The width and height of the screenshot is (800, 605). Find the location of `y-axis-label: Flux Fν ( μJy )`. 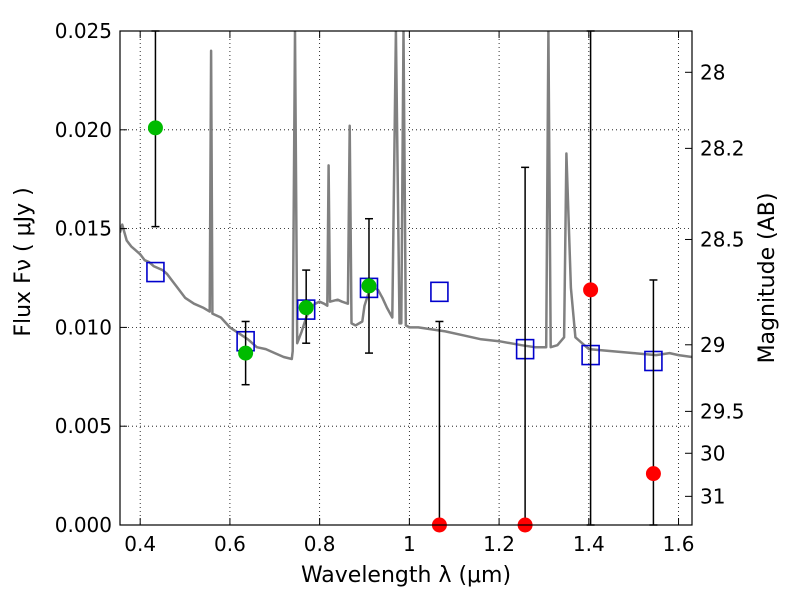

y-axis-label: Flux Fν ( μJy ) is located at coordinates (23, 261).